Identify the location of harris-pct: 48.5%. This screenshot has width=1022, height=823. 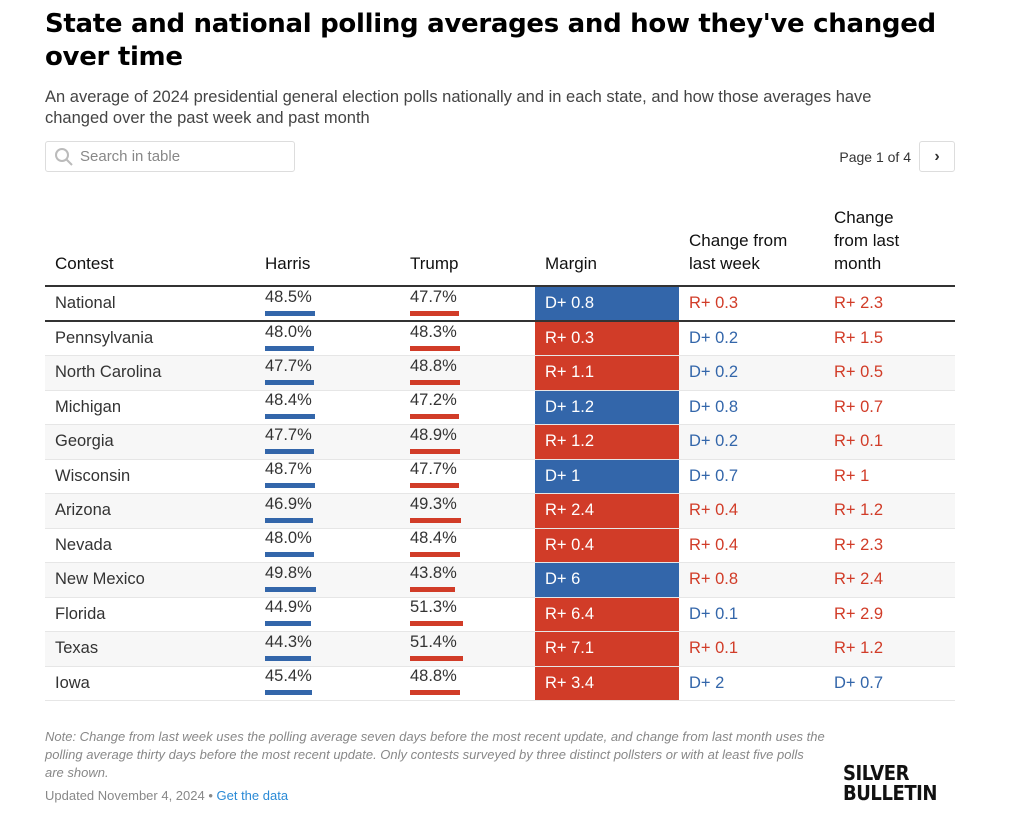
(288, 296).